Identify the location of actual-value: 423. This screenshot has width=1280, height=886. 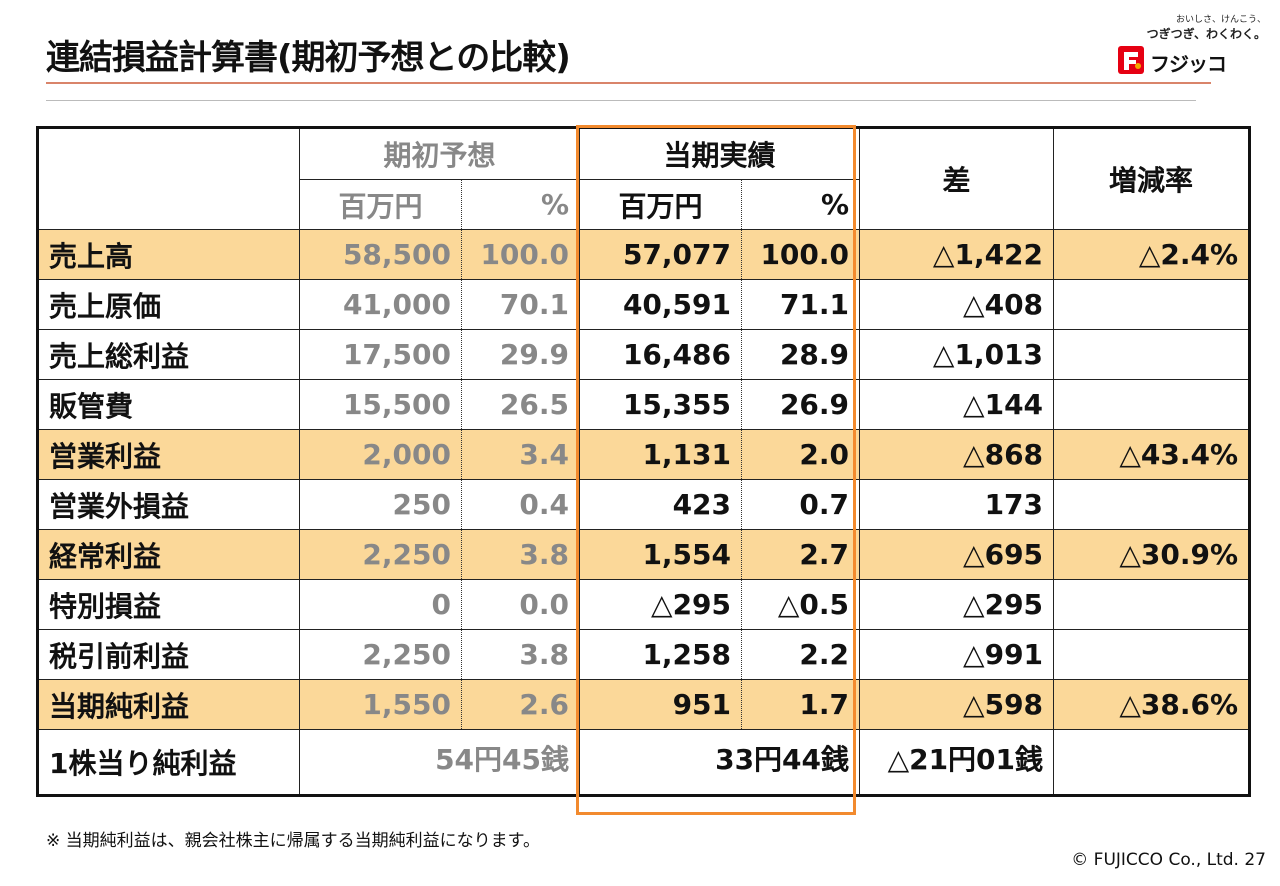
(661, 504).